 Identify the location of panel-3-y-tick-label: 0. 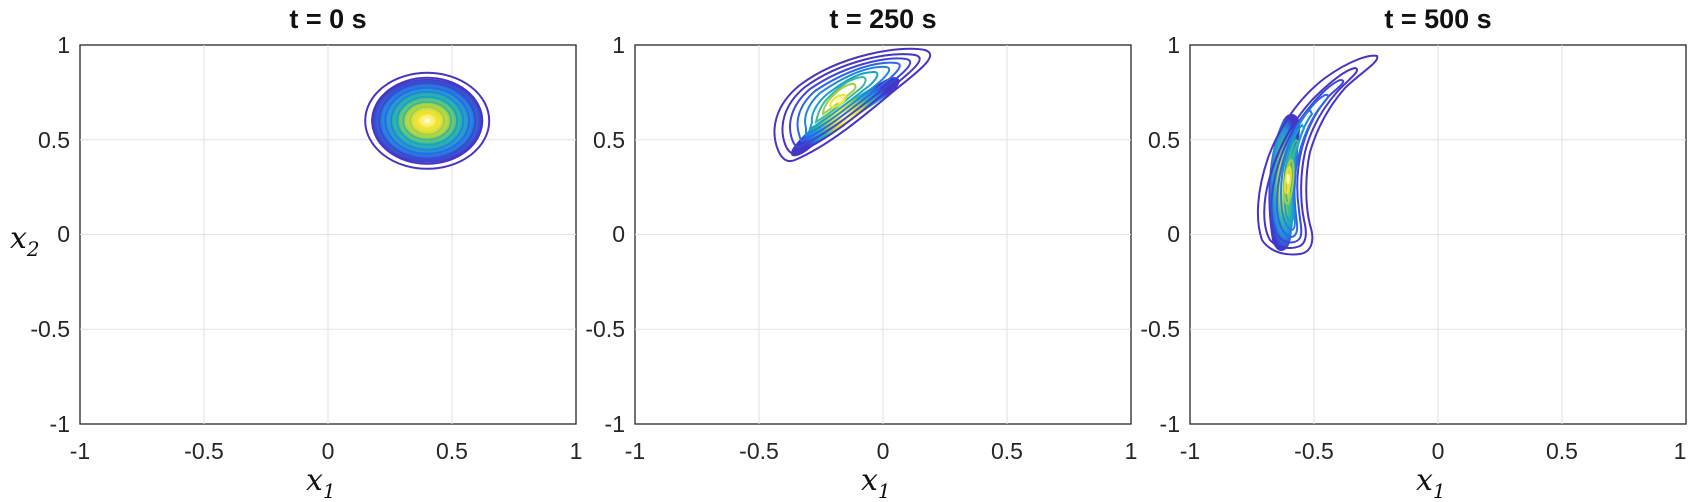
(1173, 234).